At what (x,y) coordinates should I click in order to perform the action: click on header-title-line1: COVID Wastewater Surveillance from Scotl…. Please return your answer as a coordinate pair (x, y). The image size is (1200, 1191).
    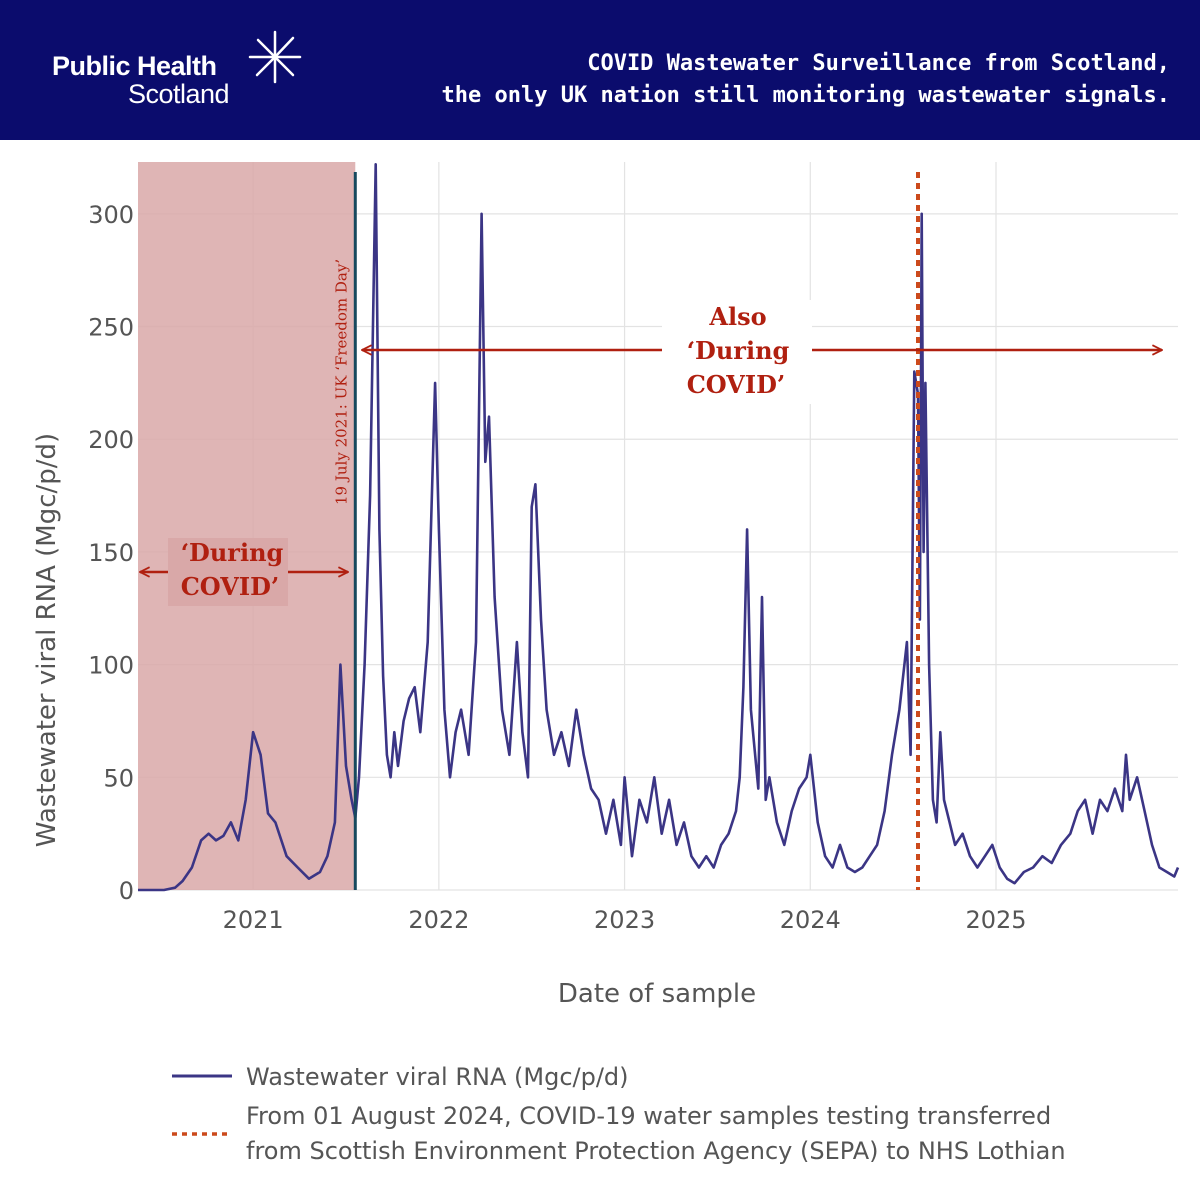
    Looking at the image, I should click on (878, 63).